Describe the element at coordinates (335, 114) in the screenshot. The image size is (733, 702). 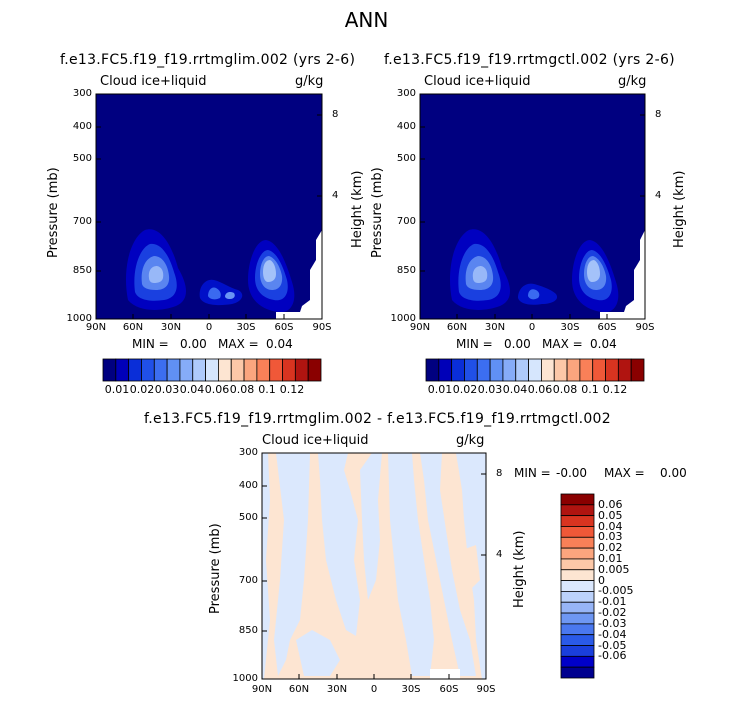
I see `p1-y2tick-8: 8` at that location.